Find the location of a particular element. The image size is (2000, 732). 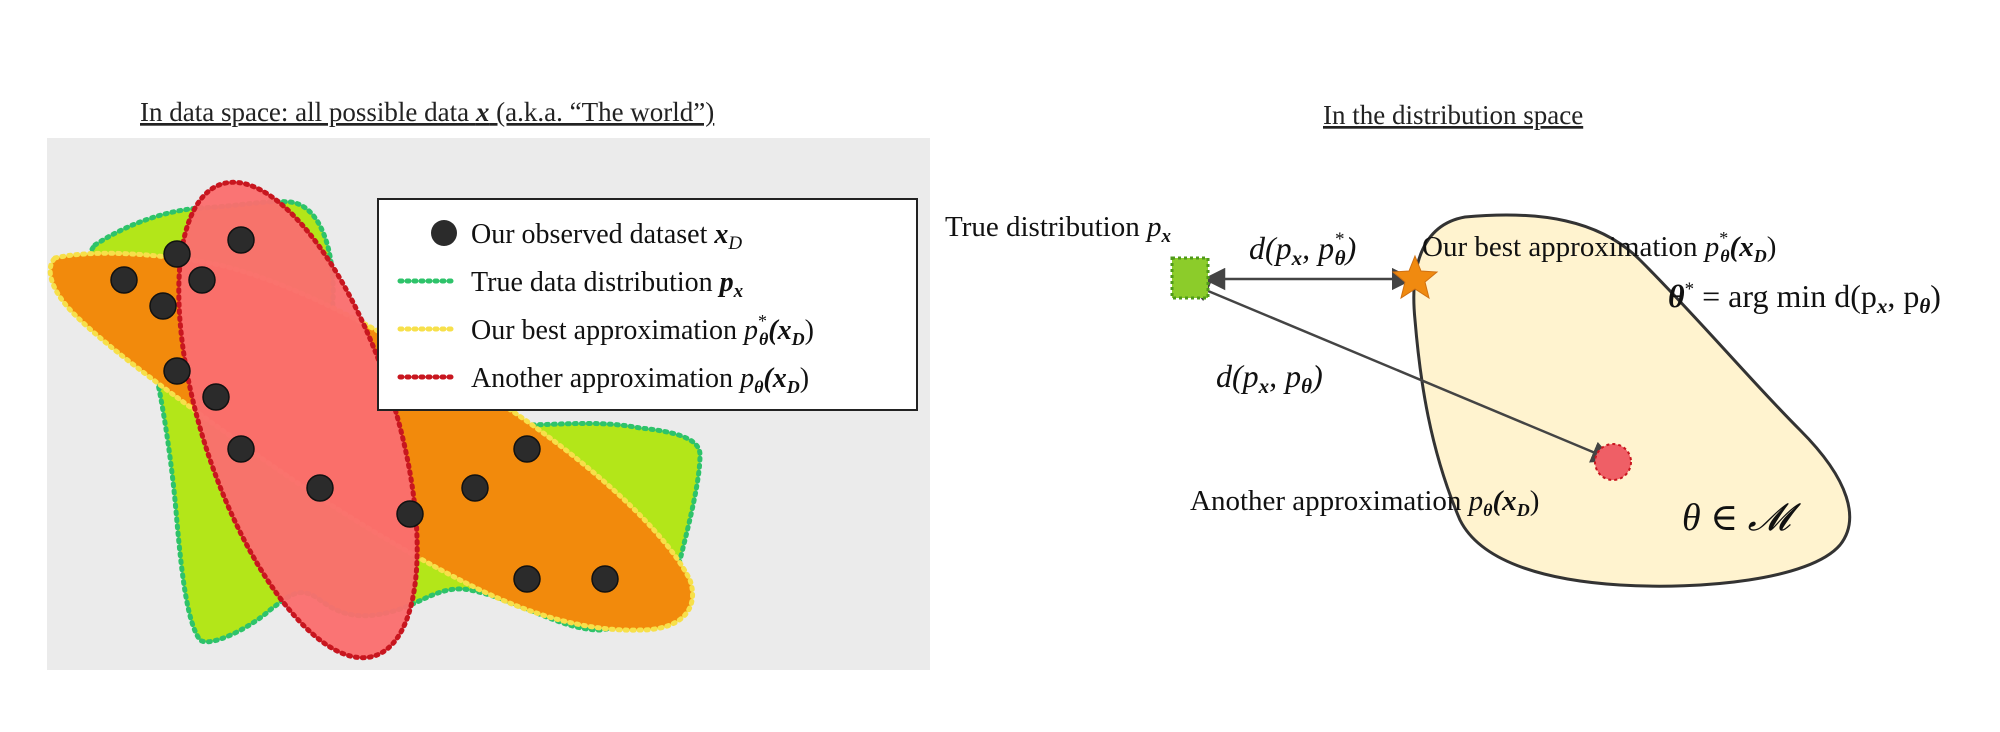

legend-box is located at coordinates (647, 304).